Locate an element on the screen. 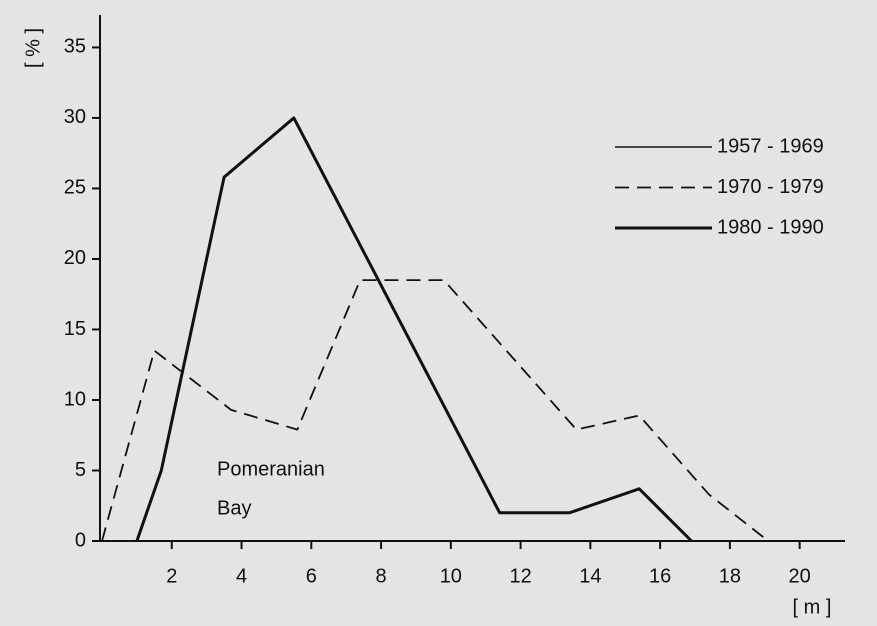  x-tick-label: 10 is located at coordinates (451, 576).